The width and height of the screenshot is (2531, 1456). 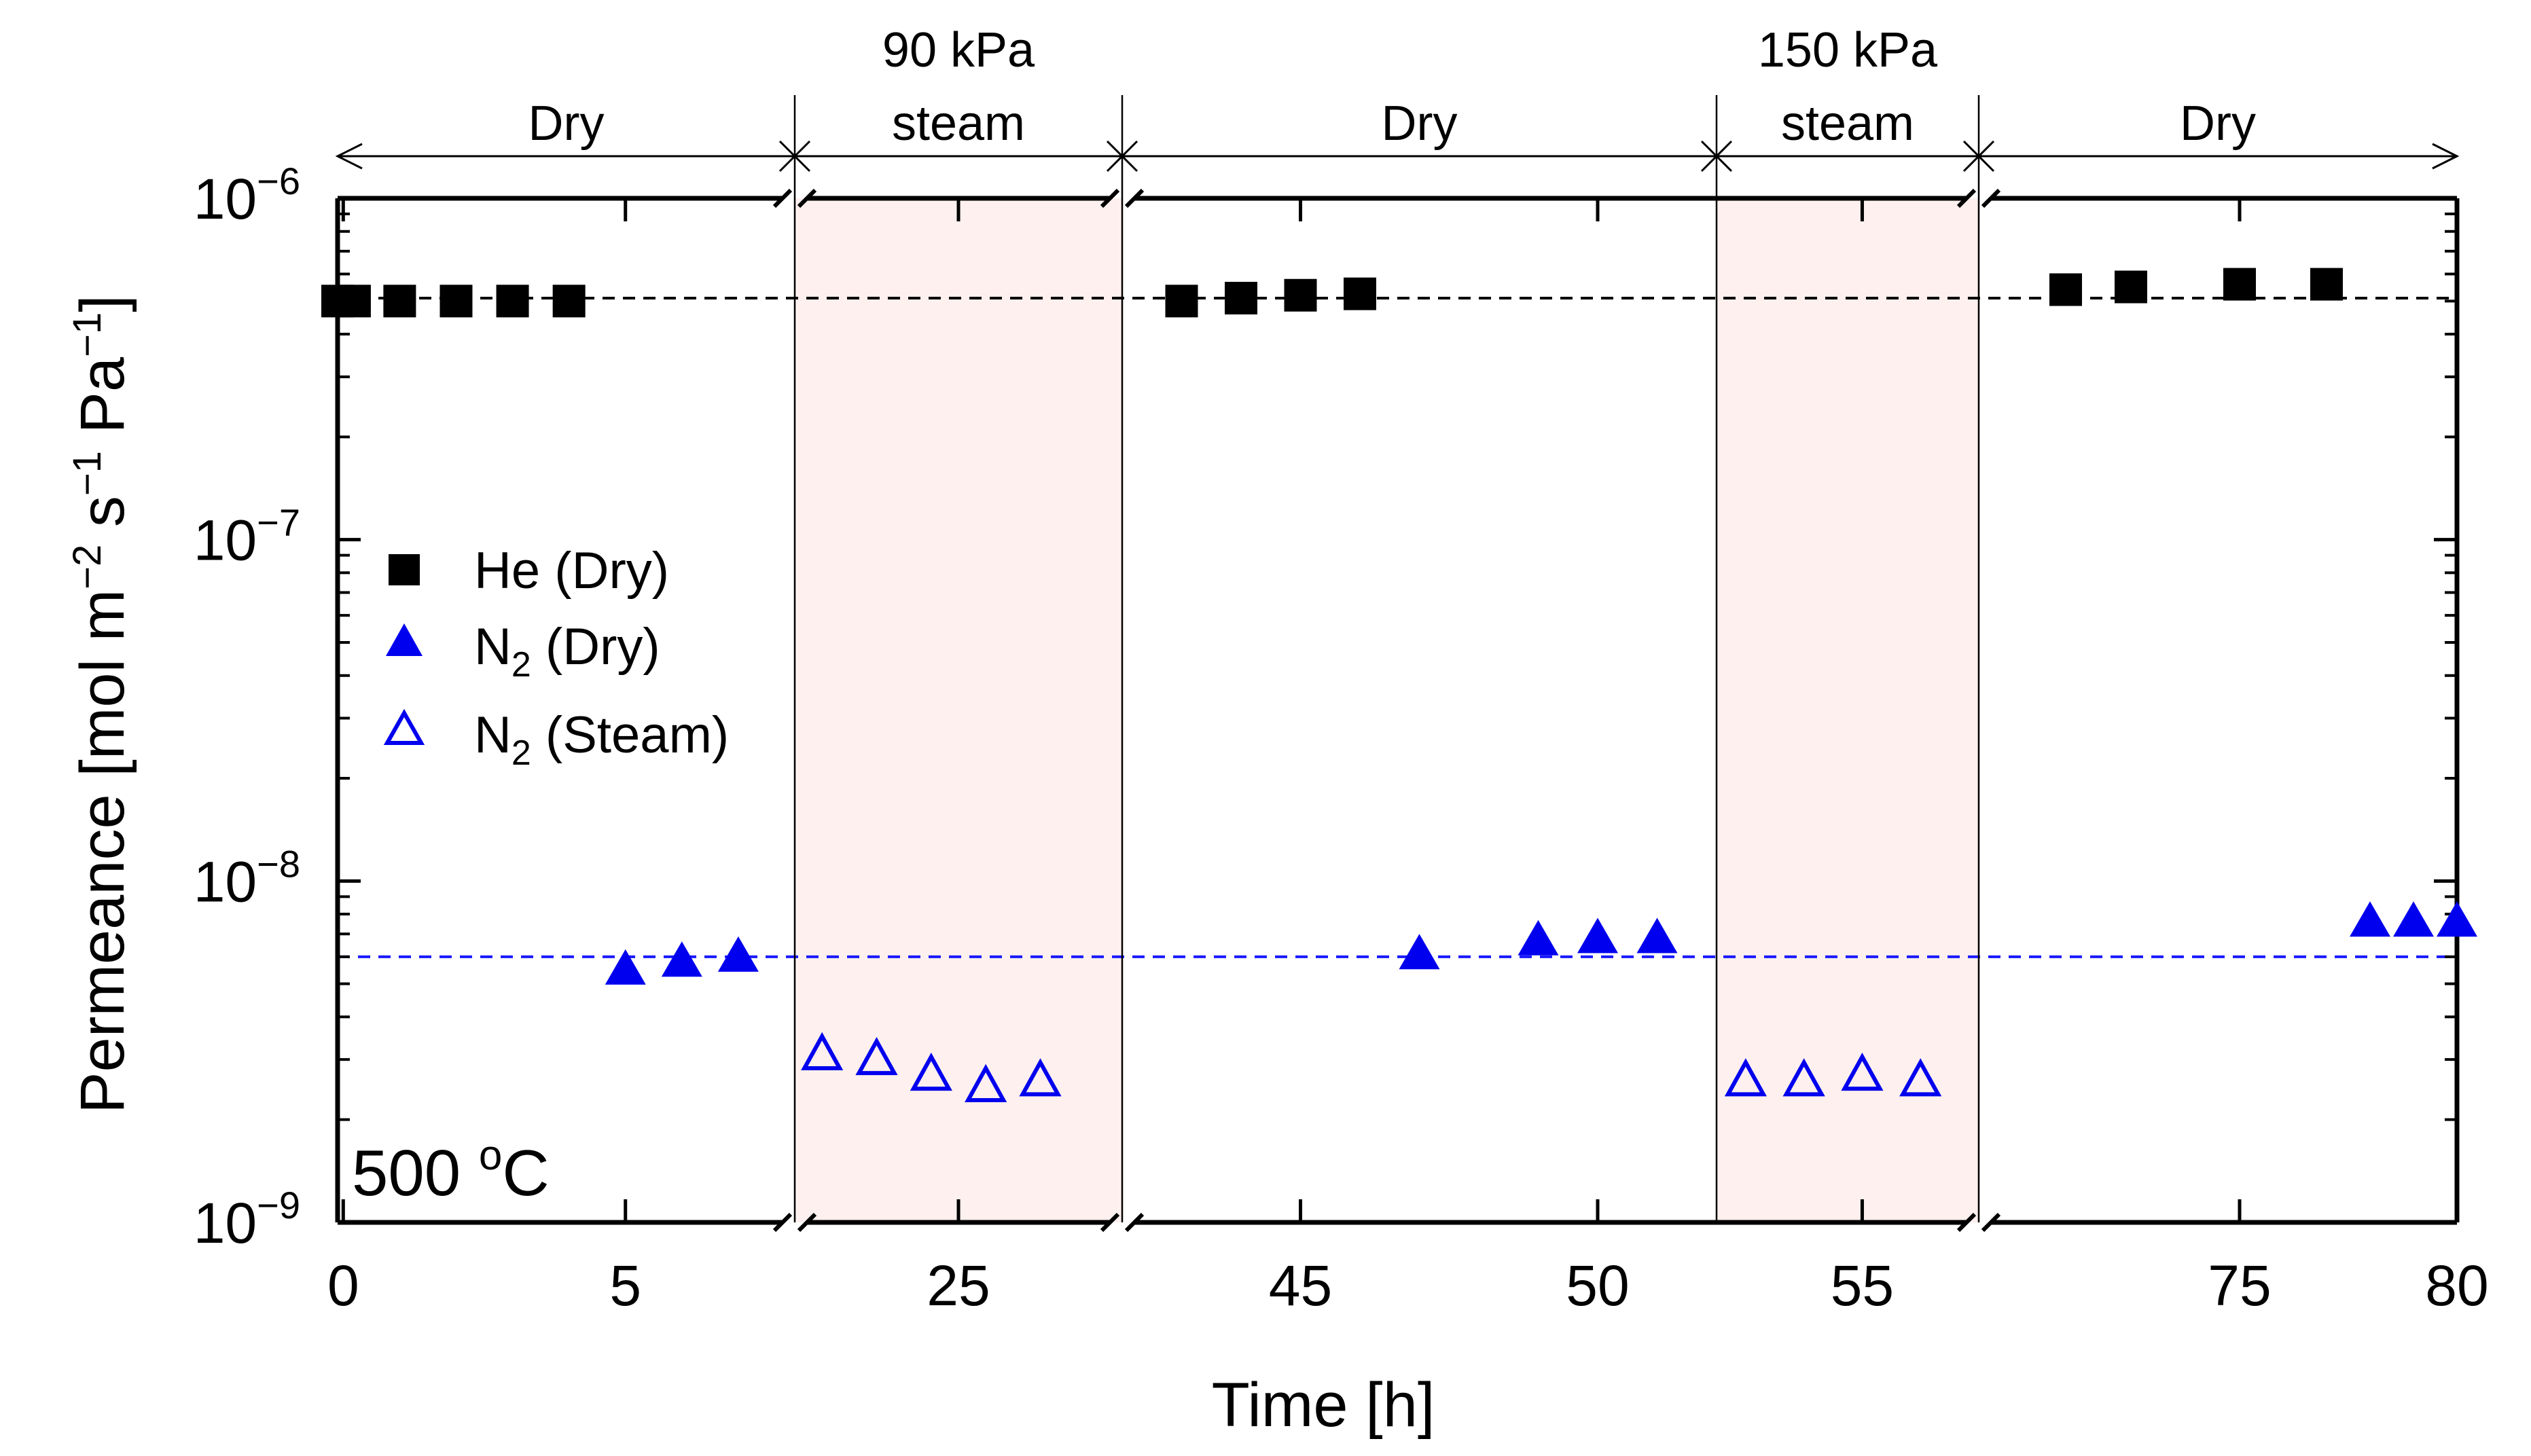 I want to click on y-tick-label: 10⁻⁶, so click(x=247, y=195).